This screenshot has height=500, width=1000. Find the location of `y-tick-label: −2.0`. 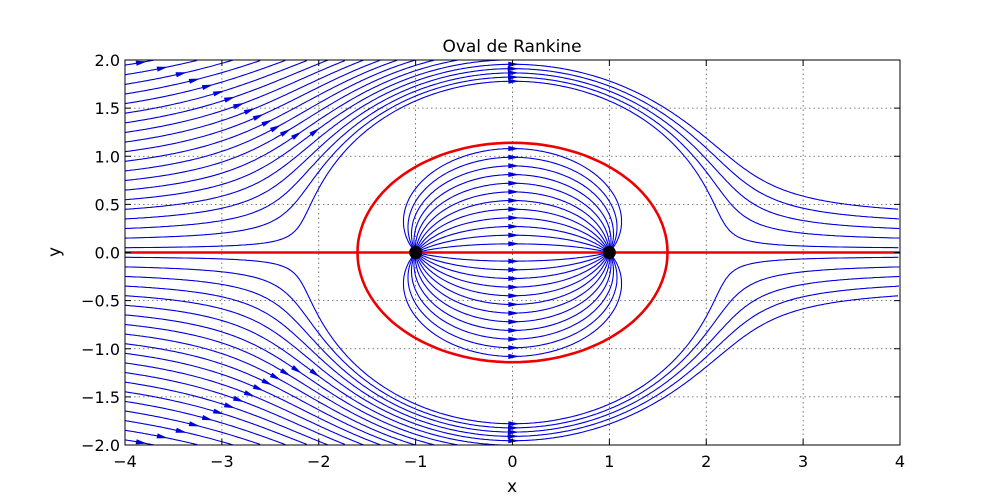

y-tick-label: −2.0 is located at coordinates (100, 445).